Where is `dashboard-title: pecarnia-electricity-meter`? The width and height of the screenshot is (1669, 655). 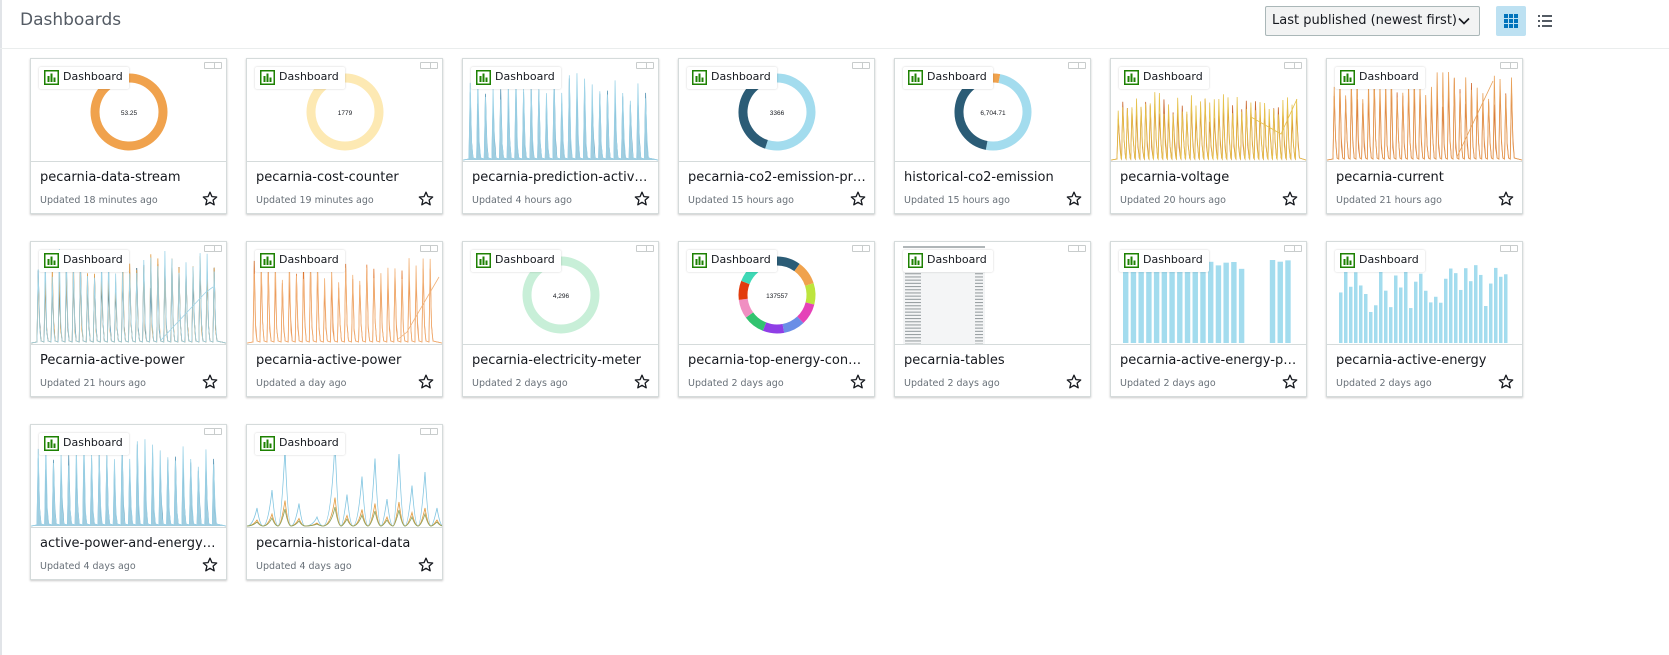
dashboard-title: pecarnia-electricity-meter is located at coordinates (556, 360).